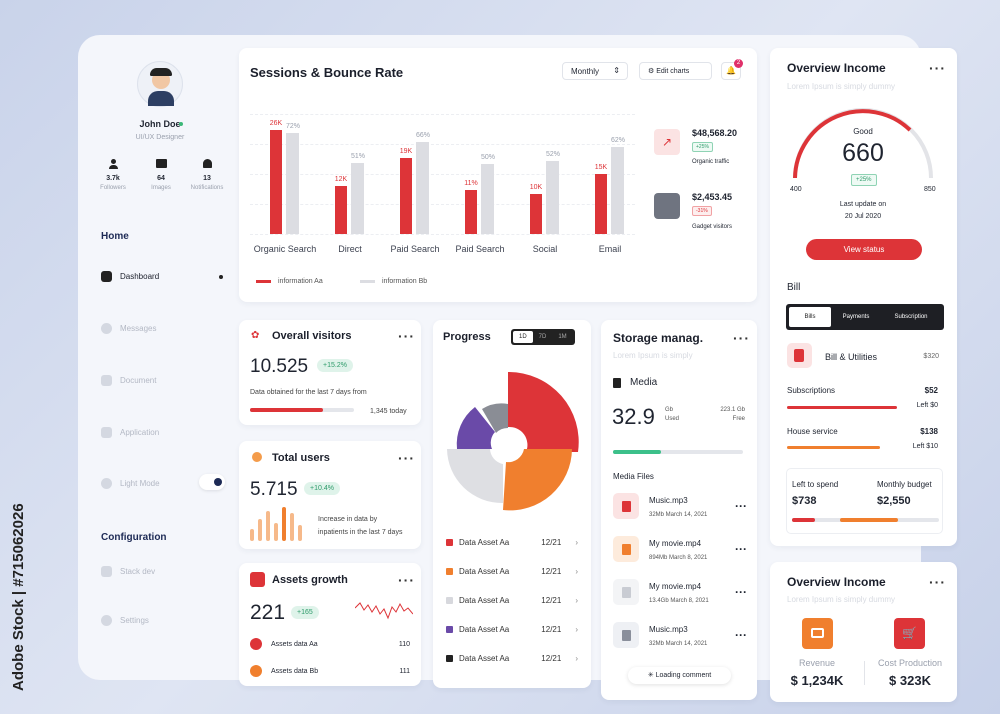  What do you see at coordinates (811, 390) in the screenshot?
I see `subscriptions-label: Subscriptions` at bounding box center [811, 390].